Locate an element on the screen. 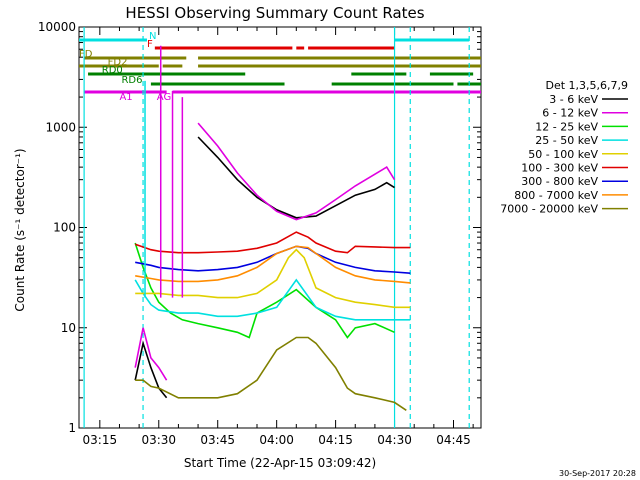 The image size is (640, 480). legend-label: 100 - 300 keV is located at coordinates (559, 168).